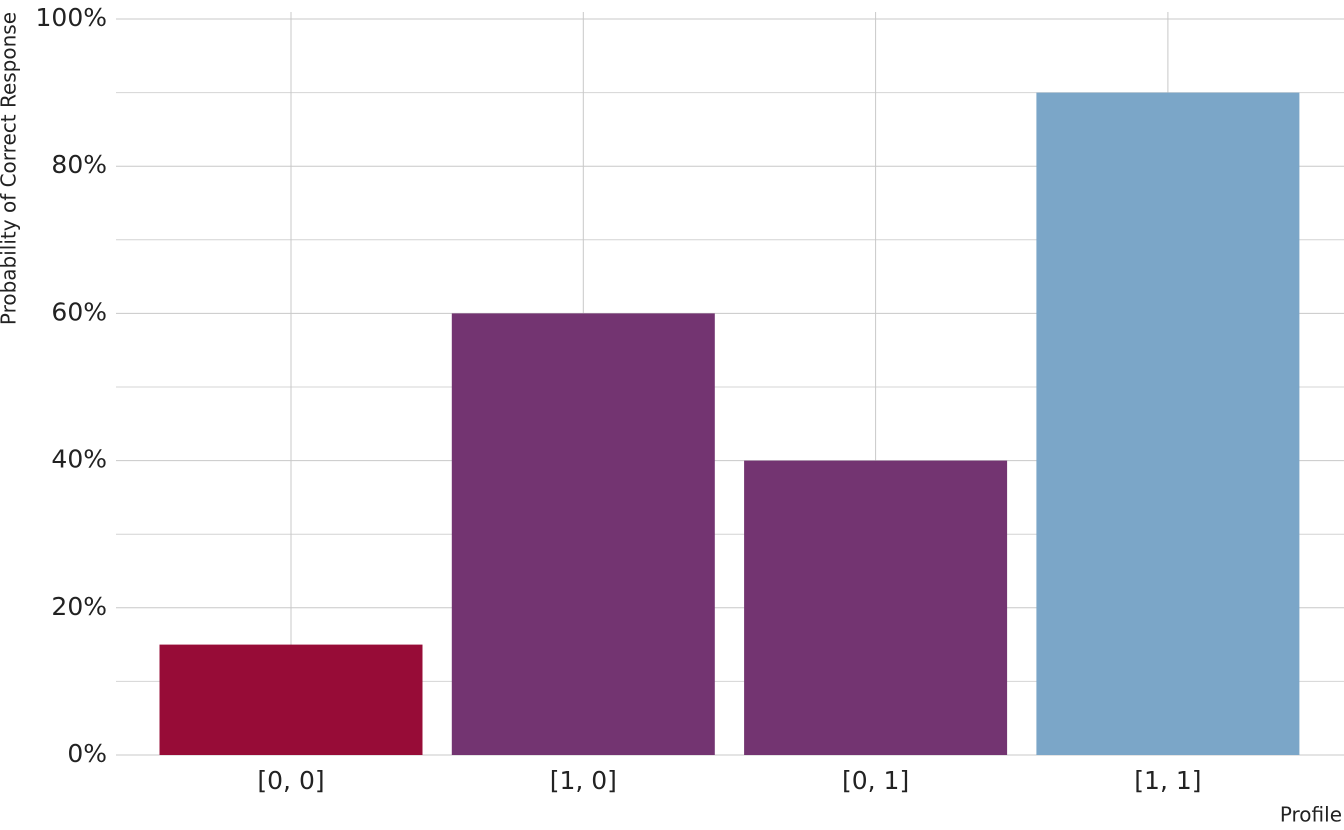 The height and width of the screenshot is (830, 1344). Describe the element at coordinates (10, 168) in the screenshot. I see `y-axis-title: Probability of Correct Response` at that location.